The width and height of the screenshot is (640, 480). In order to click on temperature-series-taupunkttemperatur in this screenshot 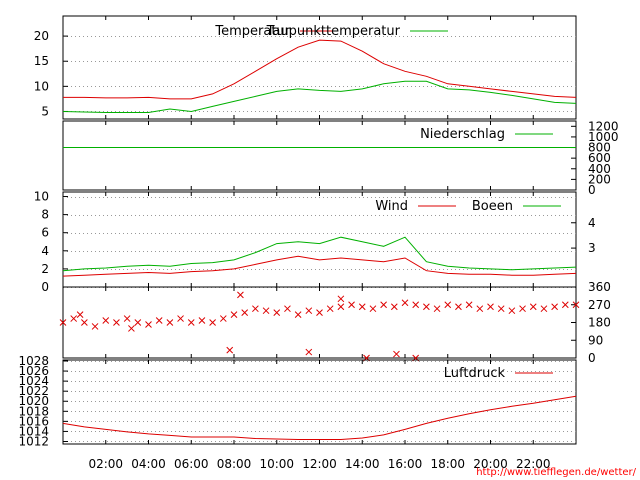, I will do `click(319, 96)`.